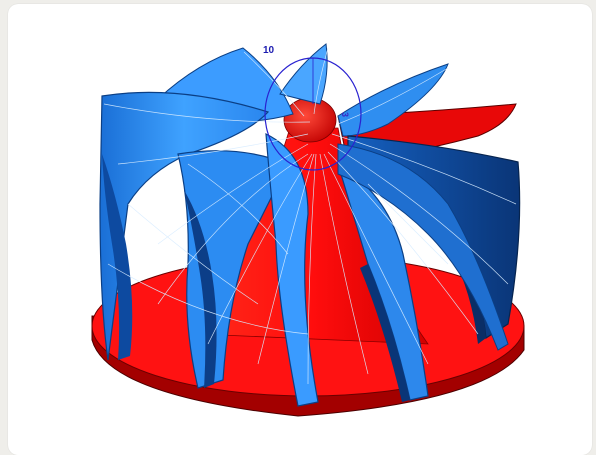 This screenshot has height=455, width=596. What do you see at coordinates (393, 100) in the screenshot?
I see `blade-top-right` at bounding box center [393, 100].